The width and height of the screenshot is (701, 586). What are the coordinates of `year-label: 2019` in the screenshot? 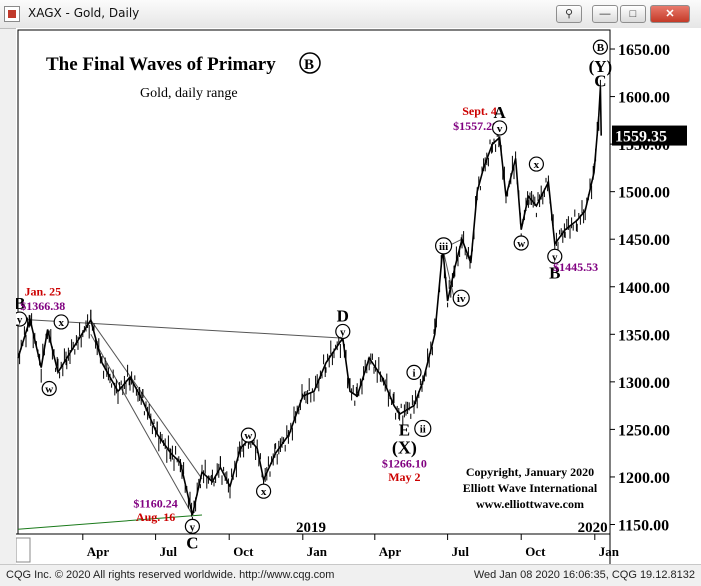 It's located at (311, 528).